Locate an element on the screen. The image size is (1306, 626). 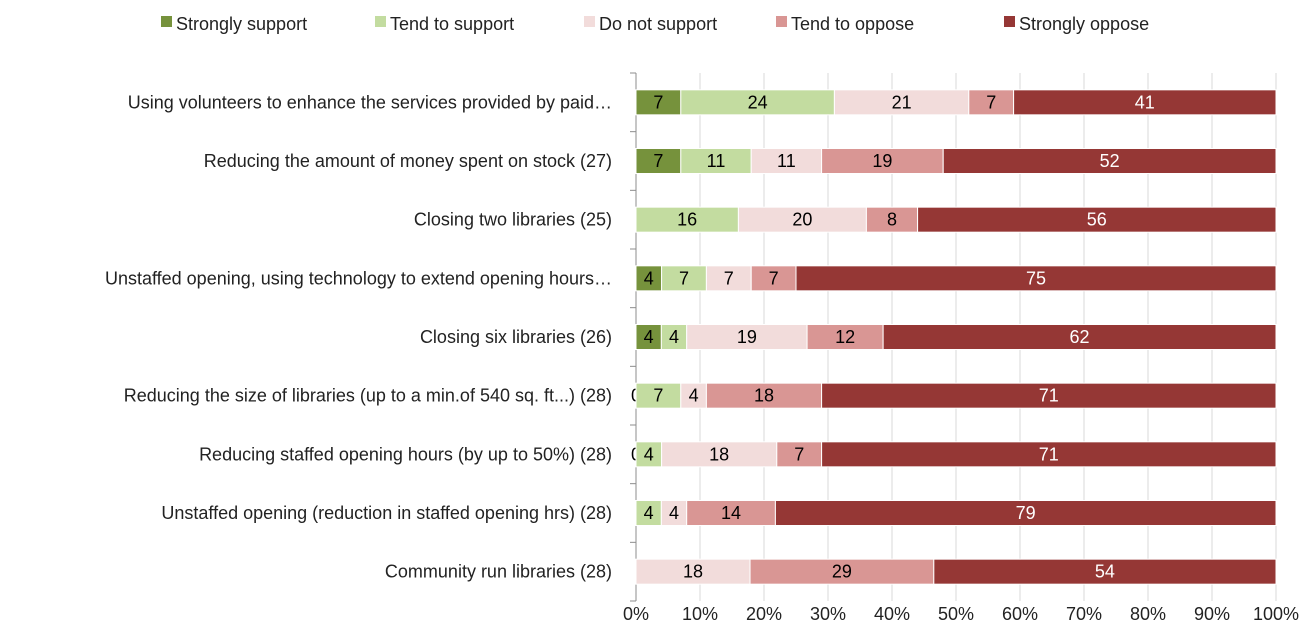
x-tick-label: 30% is located at coordinates (828, 614).